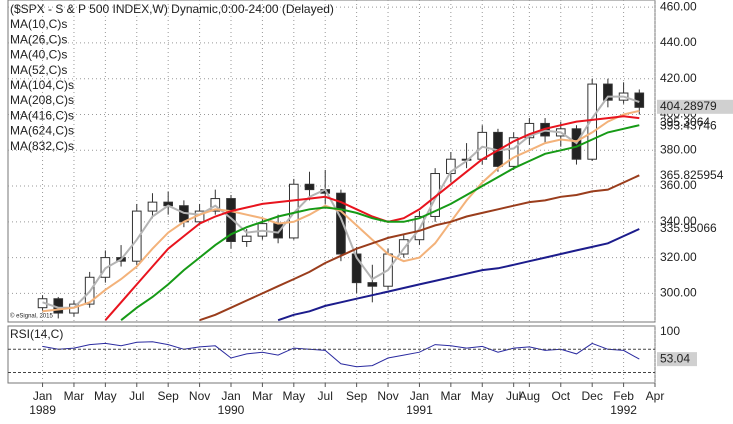 This screenshot has height=424, width=733. Describe the element at coordinates (38, 55) in the screenshot. I see `legend-entry: MA(40,C)s` at that location.